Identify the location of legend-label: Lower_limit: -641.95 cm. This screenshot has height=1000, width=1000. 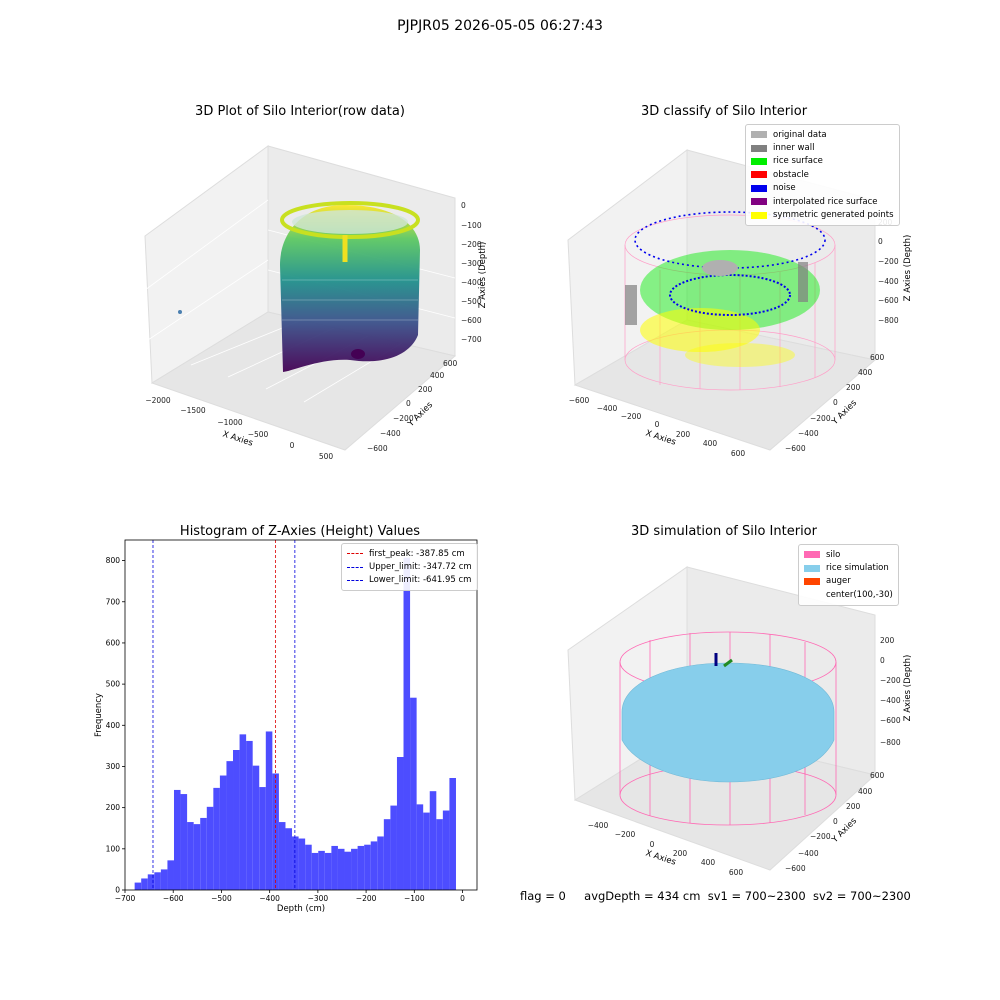
(420, 580).